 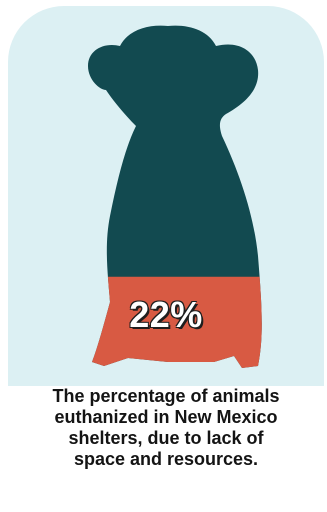 What do you see at coordinates (166, 314) in the screenshot?
I see `stat-value: 22%` at bounding box center [166, 314].